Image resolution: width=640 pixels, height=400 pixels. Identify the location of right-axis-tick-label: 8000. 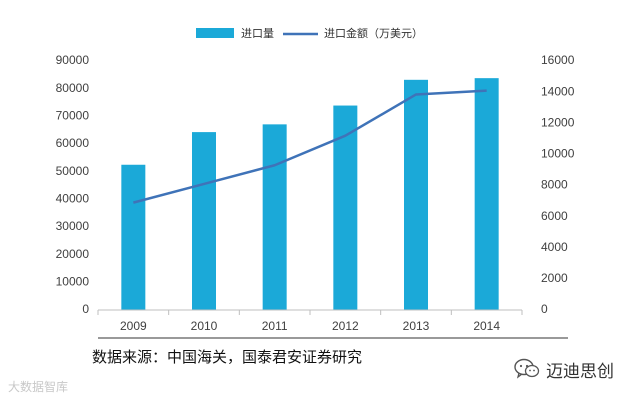
(554, 185).